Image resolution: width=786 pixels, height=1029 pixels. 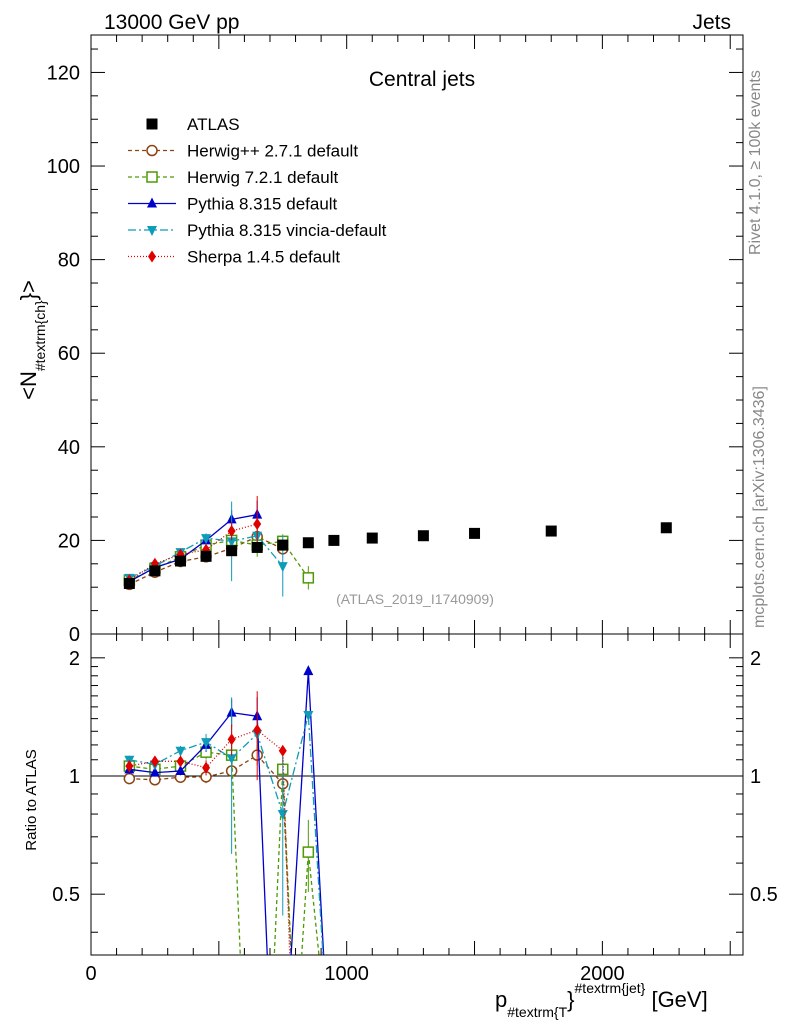 I want to click on legend-label-3: Pythia 8.315 default, so click(x=262, y=204).